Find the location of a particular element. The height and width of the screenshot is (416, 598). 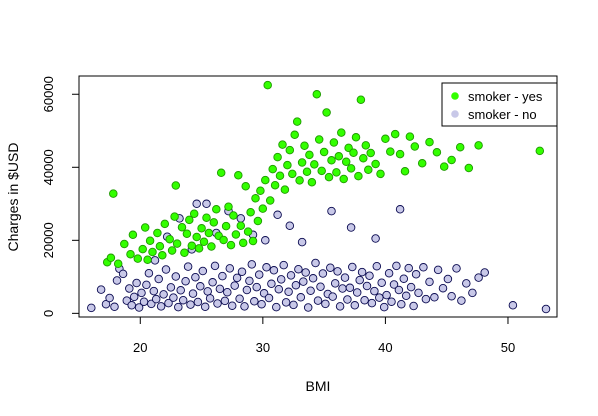

legend-marker-no is located at coordinates (455, 114).